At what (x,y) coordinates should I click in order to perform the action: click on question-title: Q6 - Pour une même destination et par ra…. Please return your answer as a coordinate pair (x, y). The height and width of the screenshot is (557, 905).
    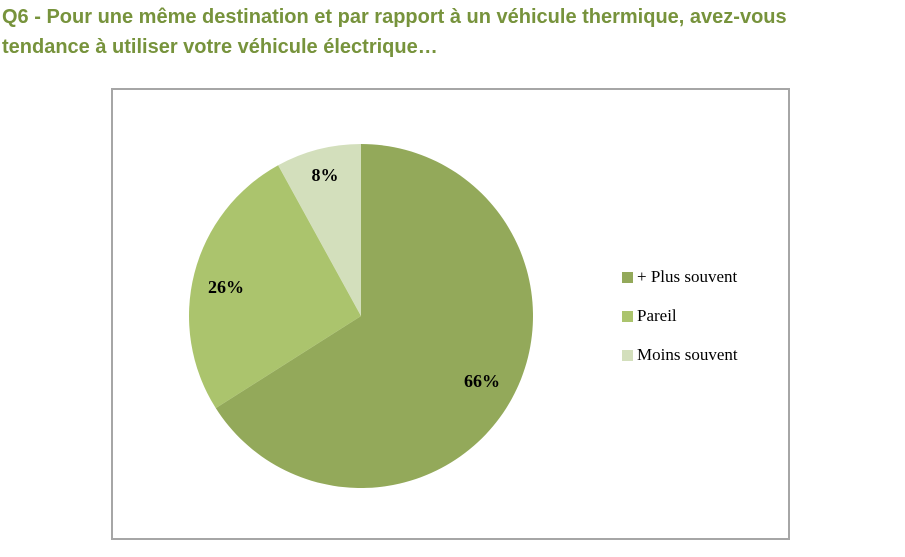
    Looking at the image, I should click on (452, 32).